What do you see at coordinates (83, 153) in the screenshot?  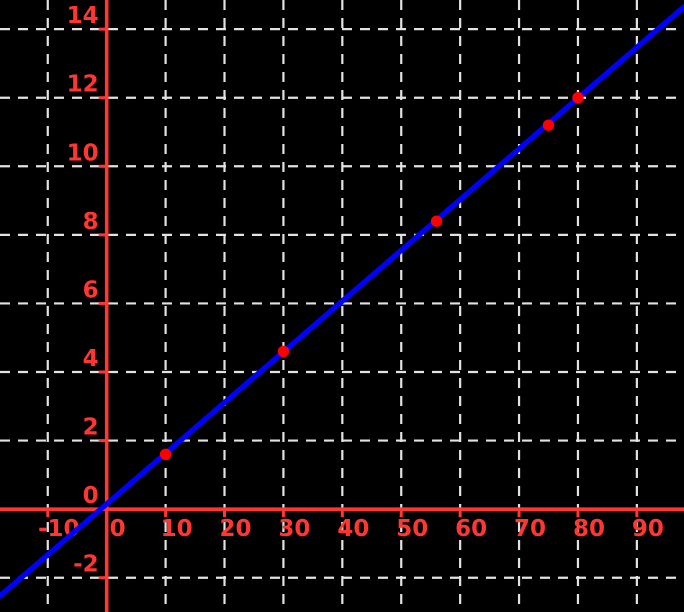 I see `y-tick-label: 10` at bounding box center [83, 153].